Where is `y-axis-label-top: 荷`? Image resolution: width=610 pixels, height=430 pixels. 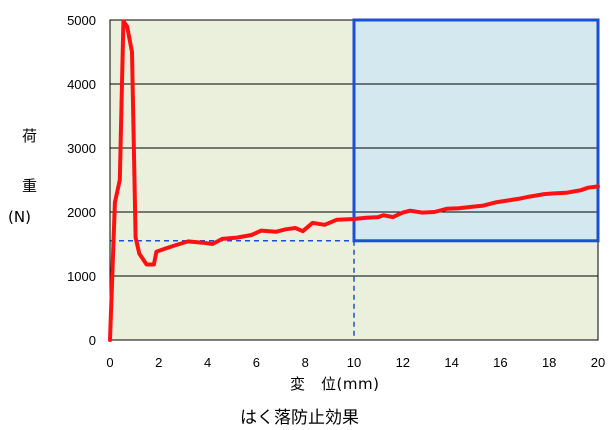
y-axis-label-top: 荷 is located at coordinates (30, 136).